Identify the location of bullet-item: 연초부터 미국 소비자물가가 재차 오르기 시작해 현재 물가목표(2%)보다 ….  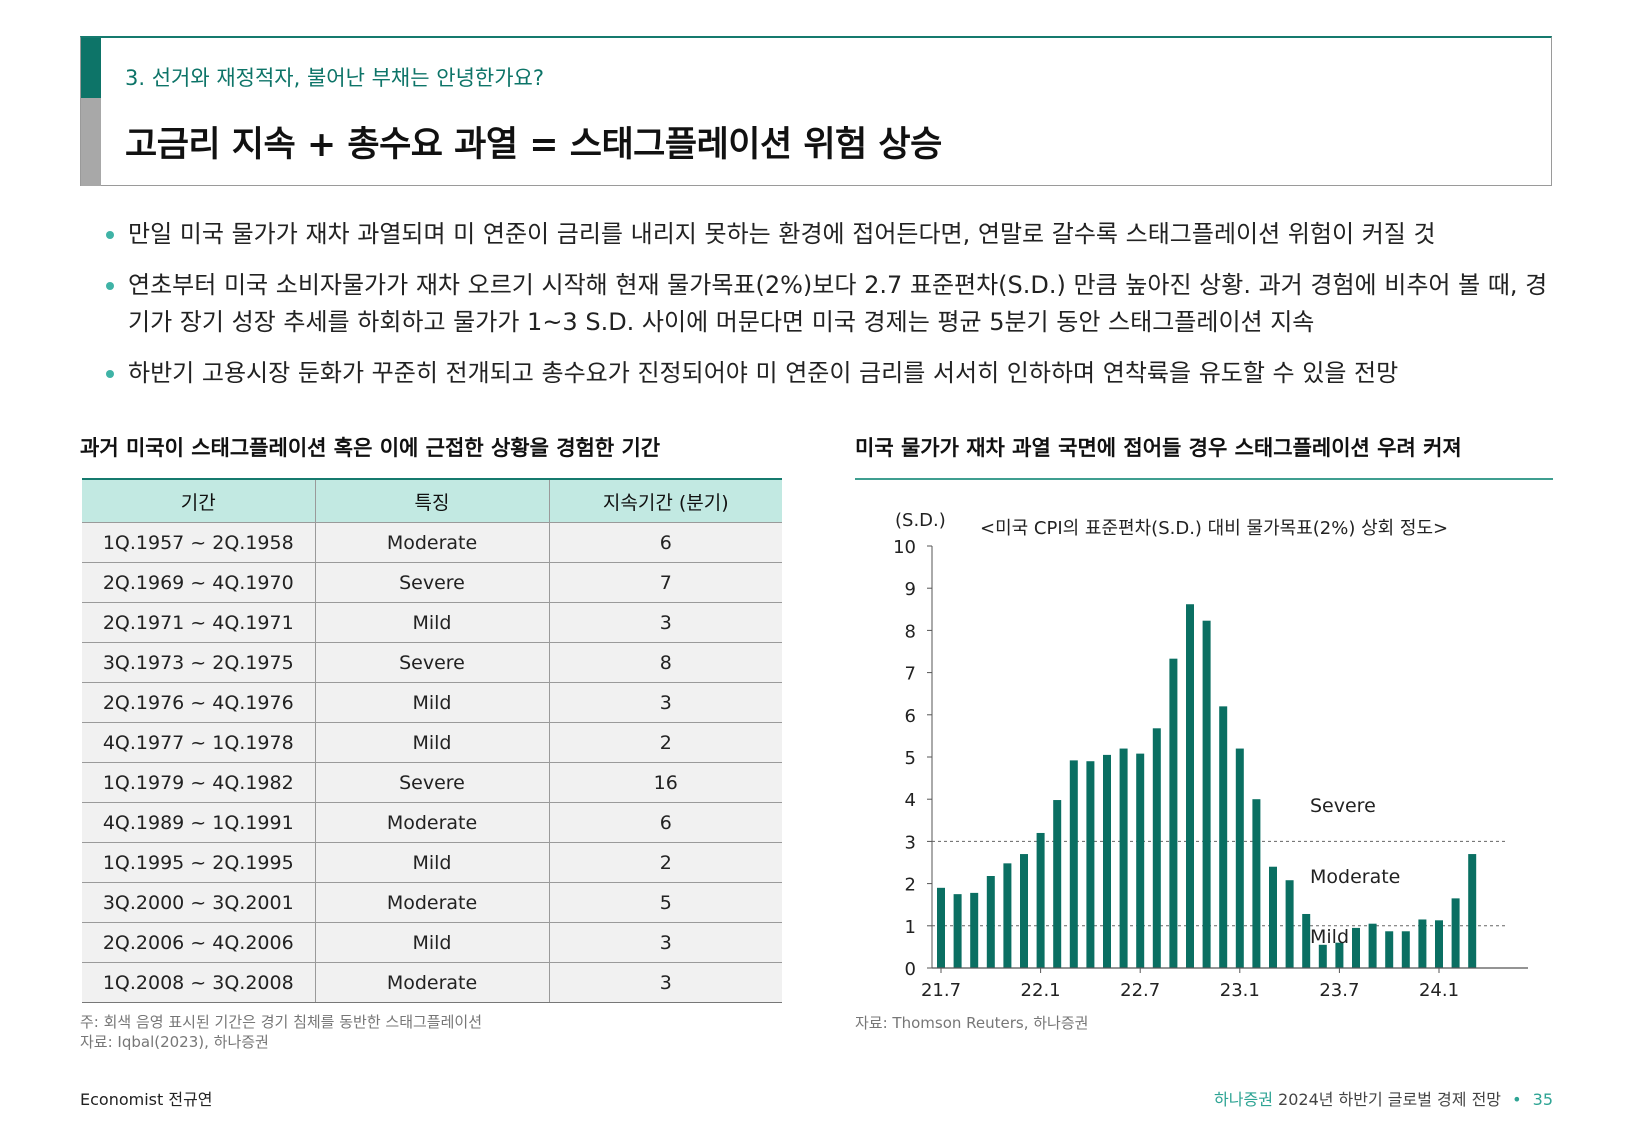
(829, 304).